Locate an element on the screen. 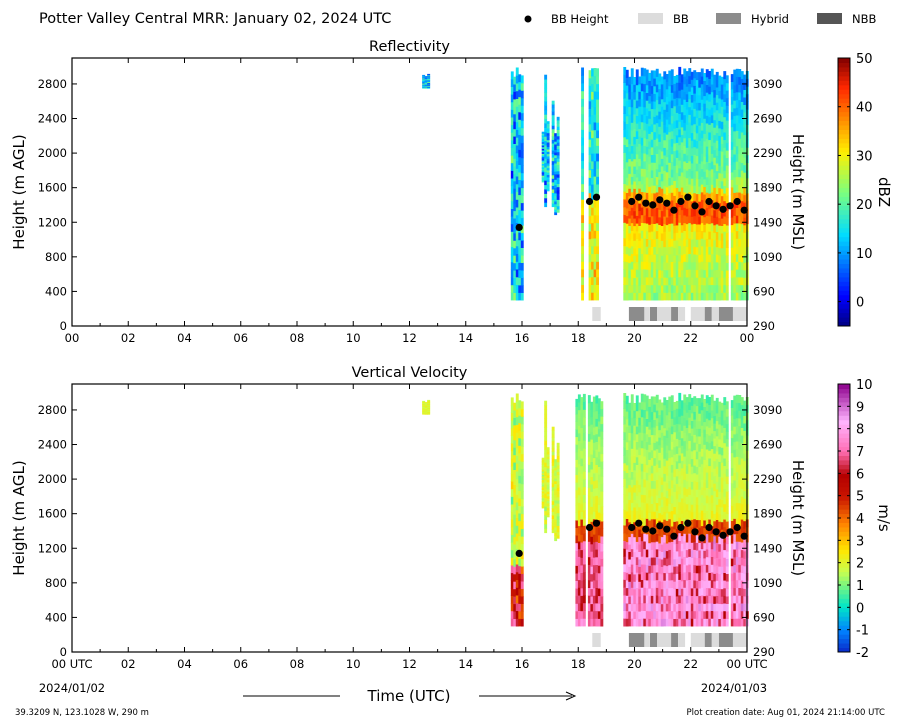  colorbar-label: m/s is located at coordinates (884, 518).